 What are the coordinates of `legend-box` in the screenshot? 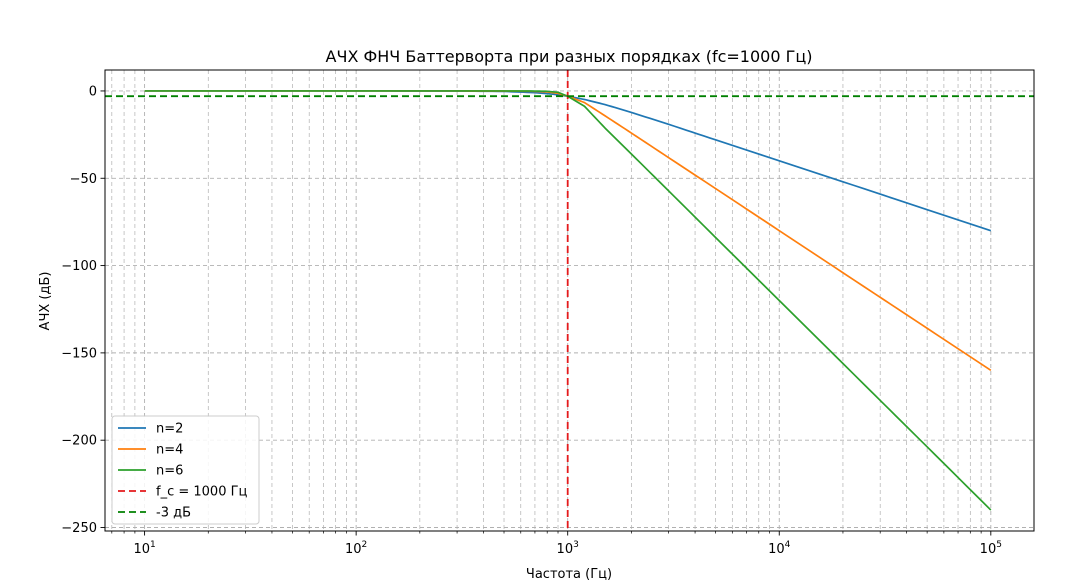 It's located at (185, 470).